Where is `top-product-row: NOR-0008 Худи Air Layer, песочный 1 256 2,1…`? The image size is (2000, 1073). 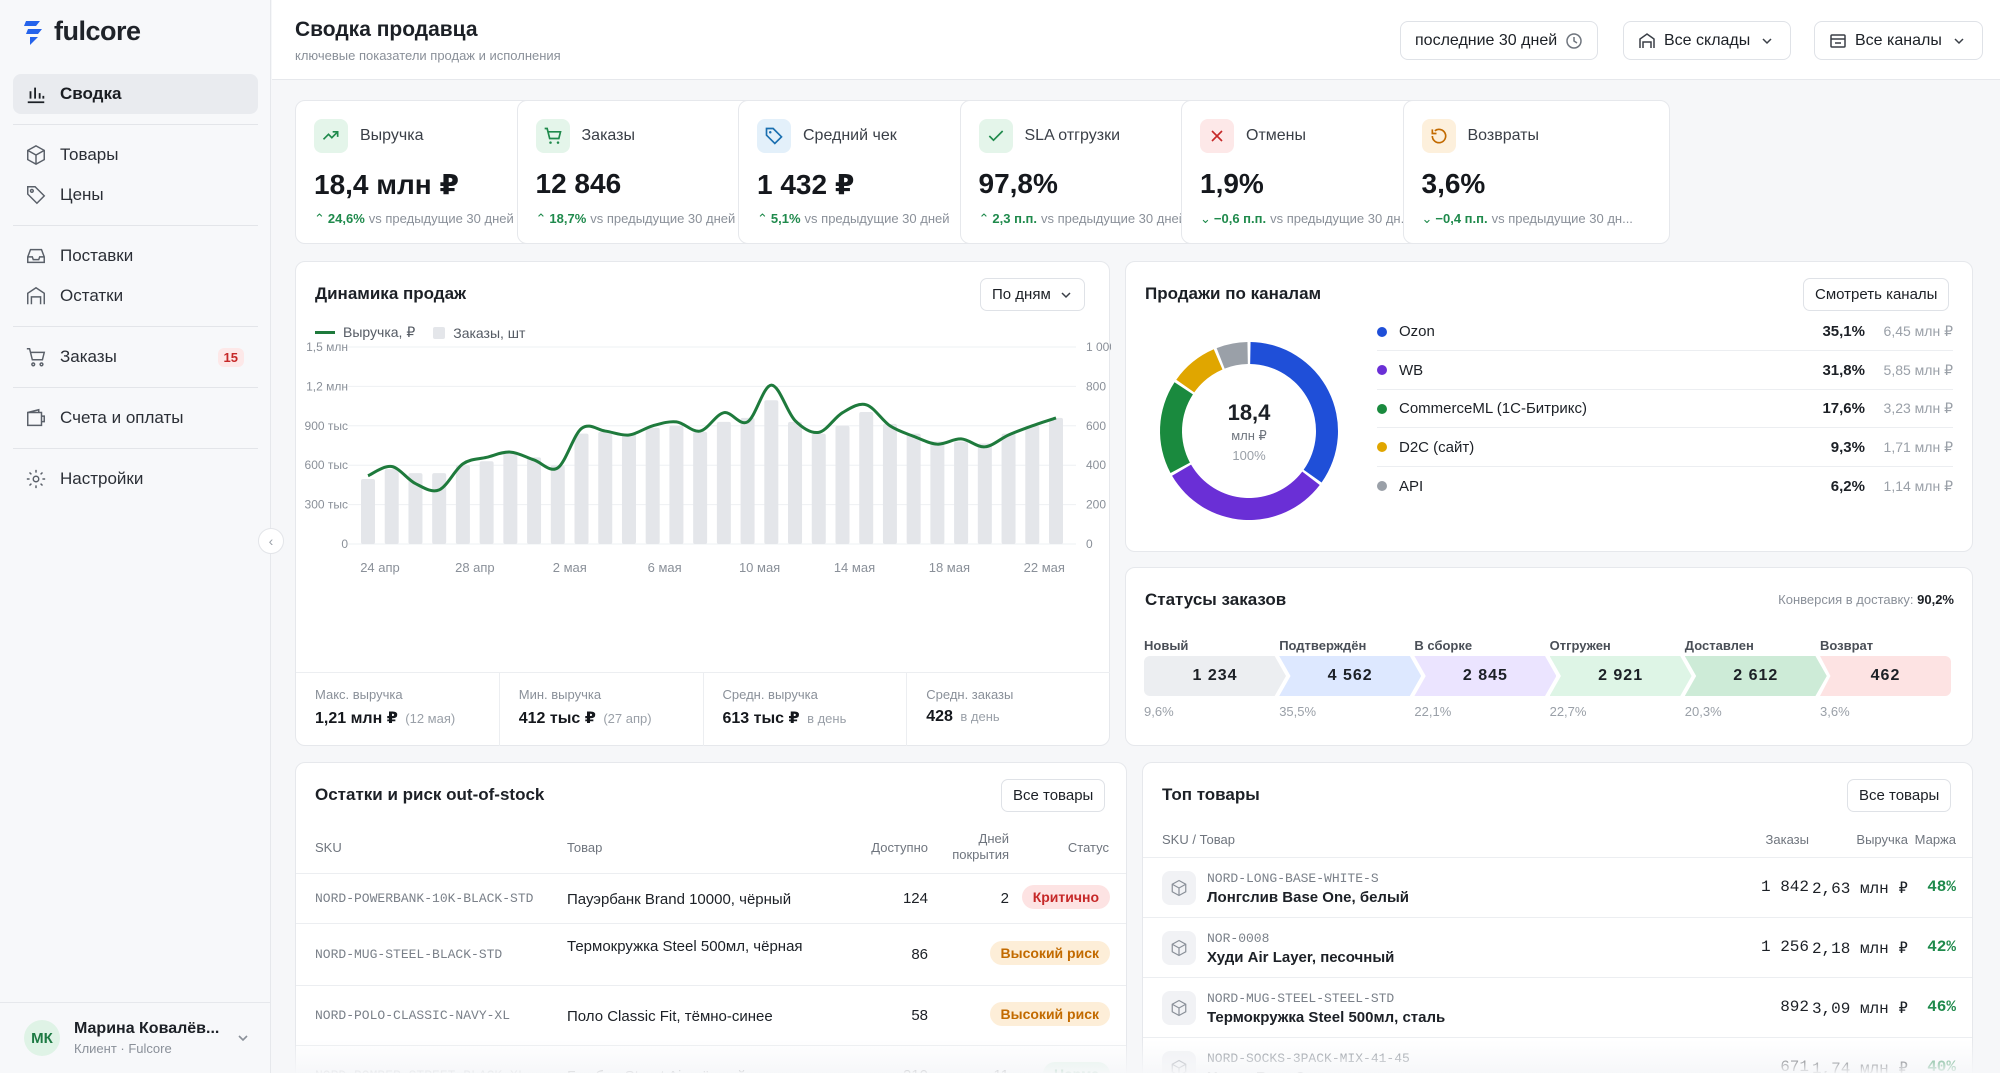
top-product-row: NOR-0008 Худи Air Layer, песочный 1 256 2,1… is located at coordinates (1557, 947).